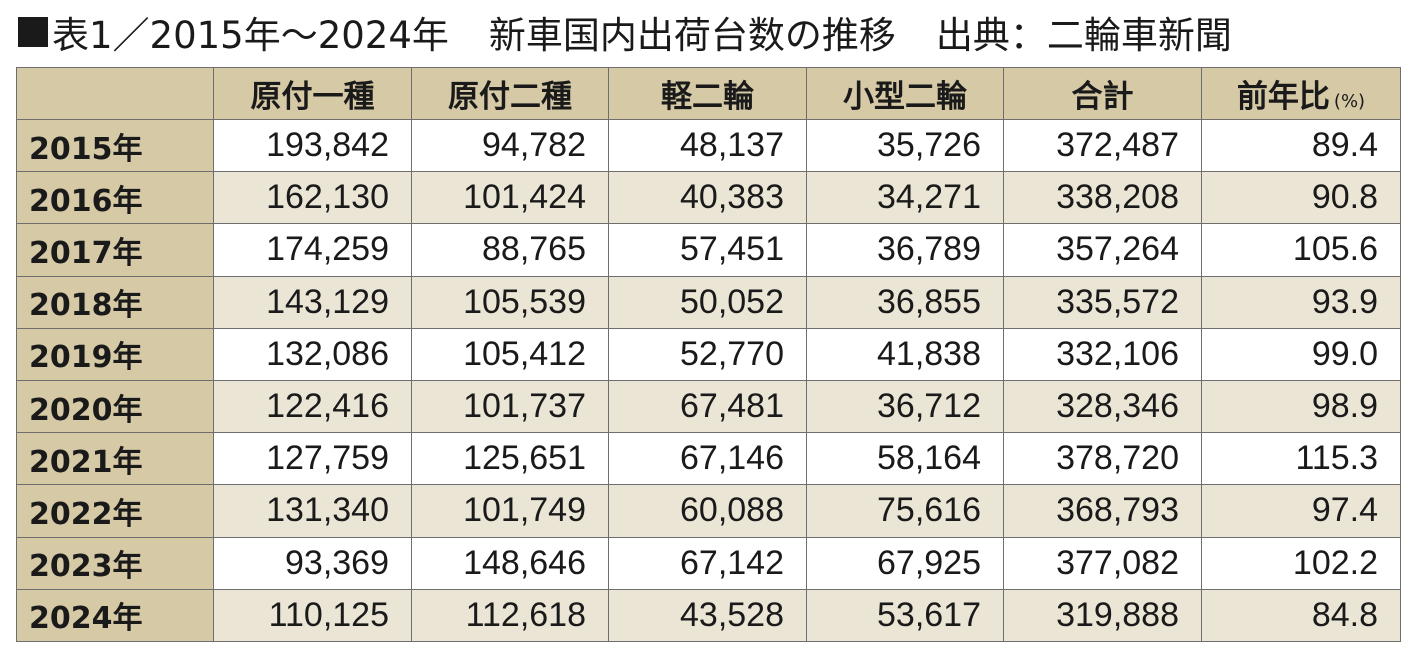 The height and width of the screenshot is (656, 1412). Describe the element at coordinates (312, 97) in the screenshot. I see `column-header-label: 原付一種` at that location.